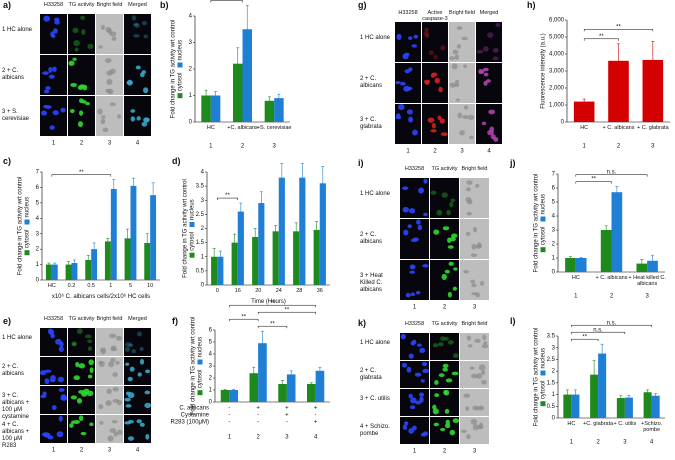 The height and width of the screenshot is (460, 675). I want to click on lane-number: 3, so click(287, 438).